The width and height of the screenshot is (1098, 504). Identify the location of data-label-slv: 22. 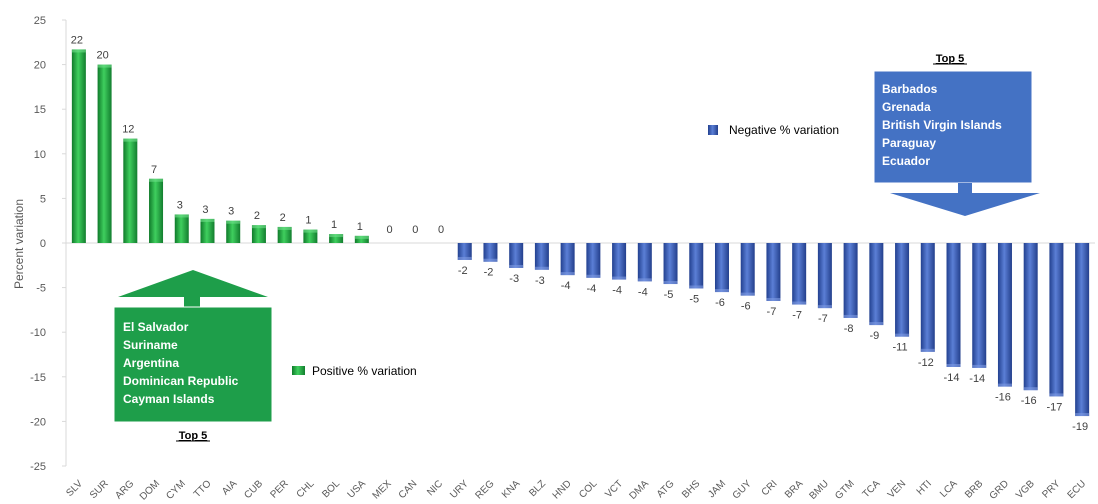
(77, 40).